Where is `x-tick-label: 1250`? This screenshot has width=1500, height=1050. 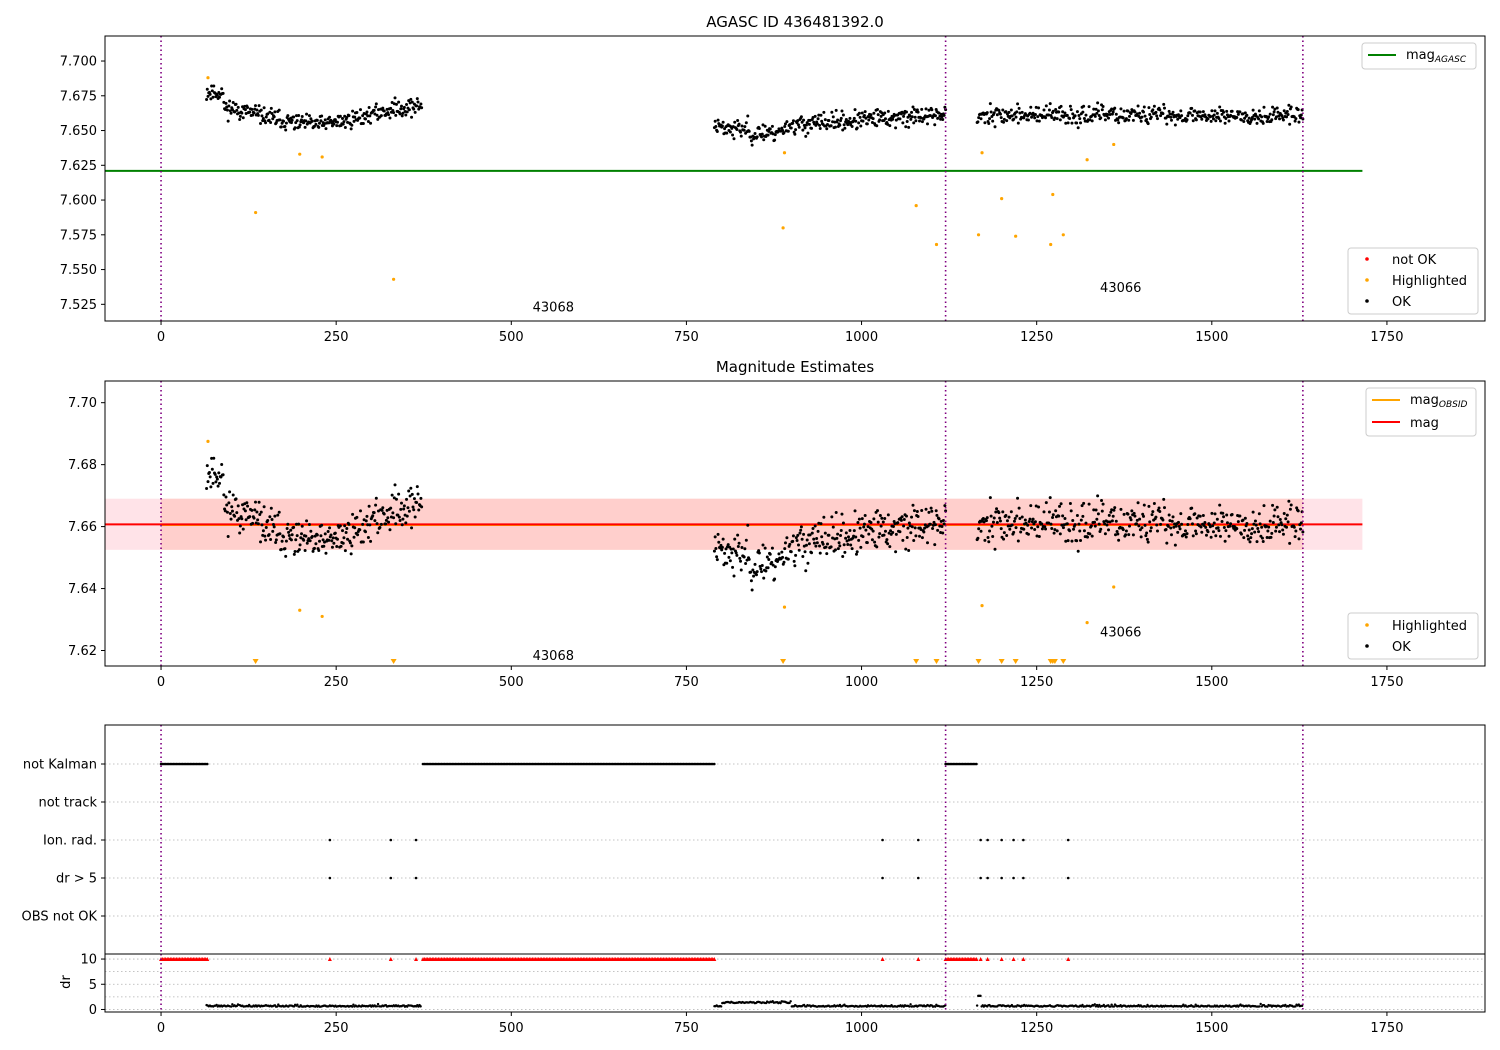 x-tick-label: 1250 is located at coordinates (1036, 1028).